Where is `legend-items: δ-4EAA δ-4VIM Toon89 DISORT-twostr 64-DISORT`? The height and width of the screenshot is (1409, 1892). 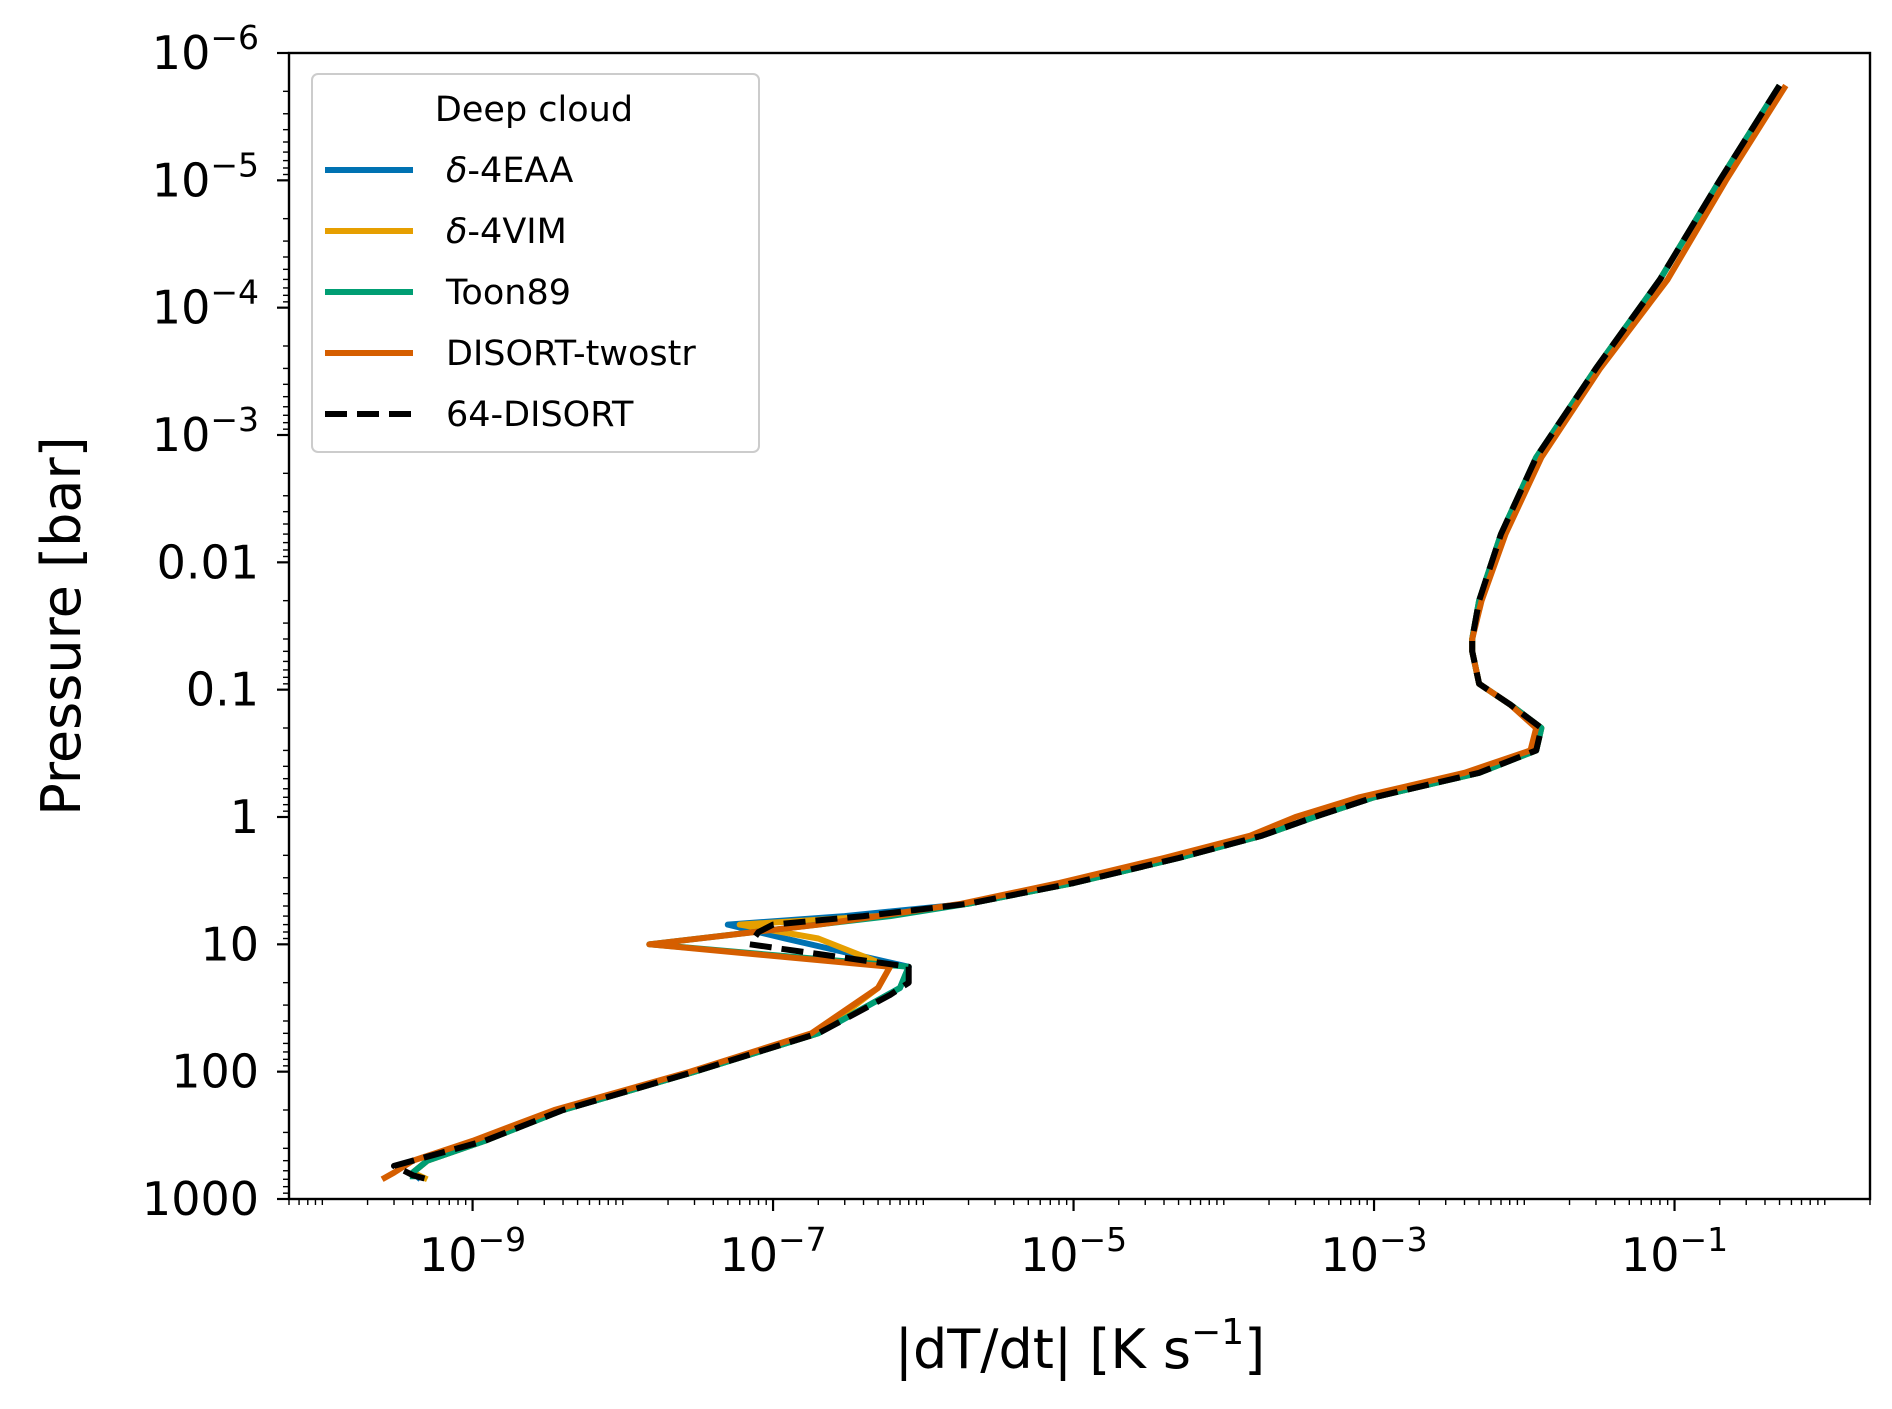
legend-items: δ-4EAA δ-4VIM Toon89 DISORT-twostr 64-DISORT is located at coordinates (510, 293).